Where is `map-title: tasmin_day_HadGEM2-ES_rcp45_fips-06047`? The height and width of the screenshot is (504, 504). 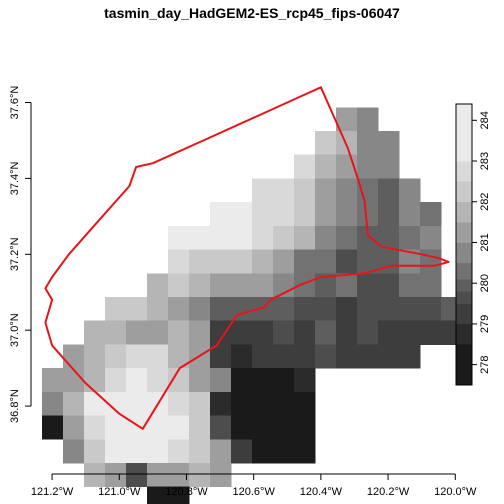
map-title: tasmin_day_HadGEM2-ES_rcp45_fips-06047 is located at coordinates (252, 13).